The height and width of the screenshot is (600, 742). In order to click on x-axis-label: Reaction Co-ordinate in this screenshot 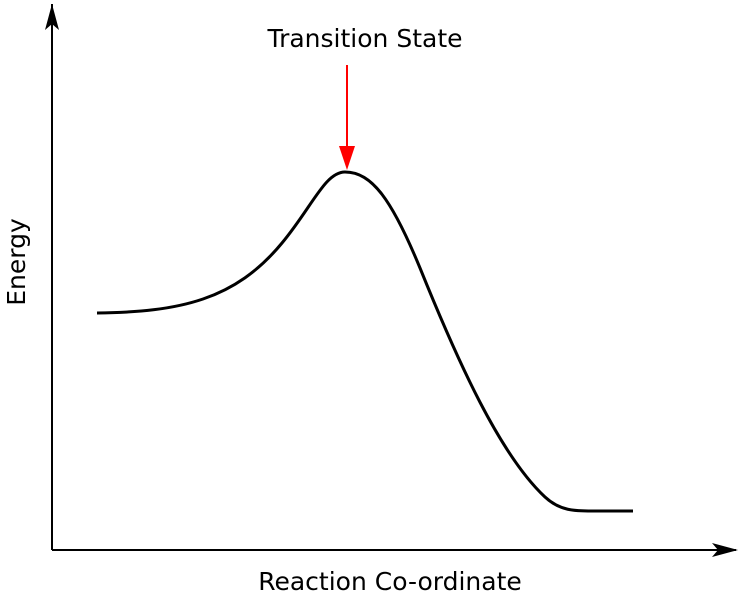, I will do `click(390, 581)`.